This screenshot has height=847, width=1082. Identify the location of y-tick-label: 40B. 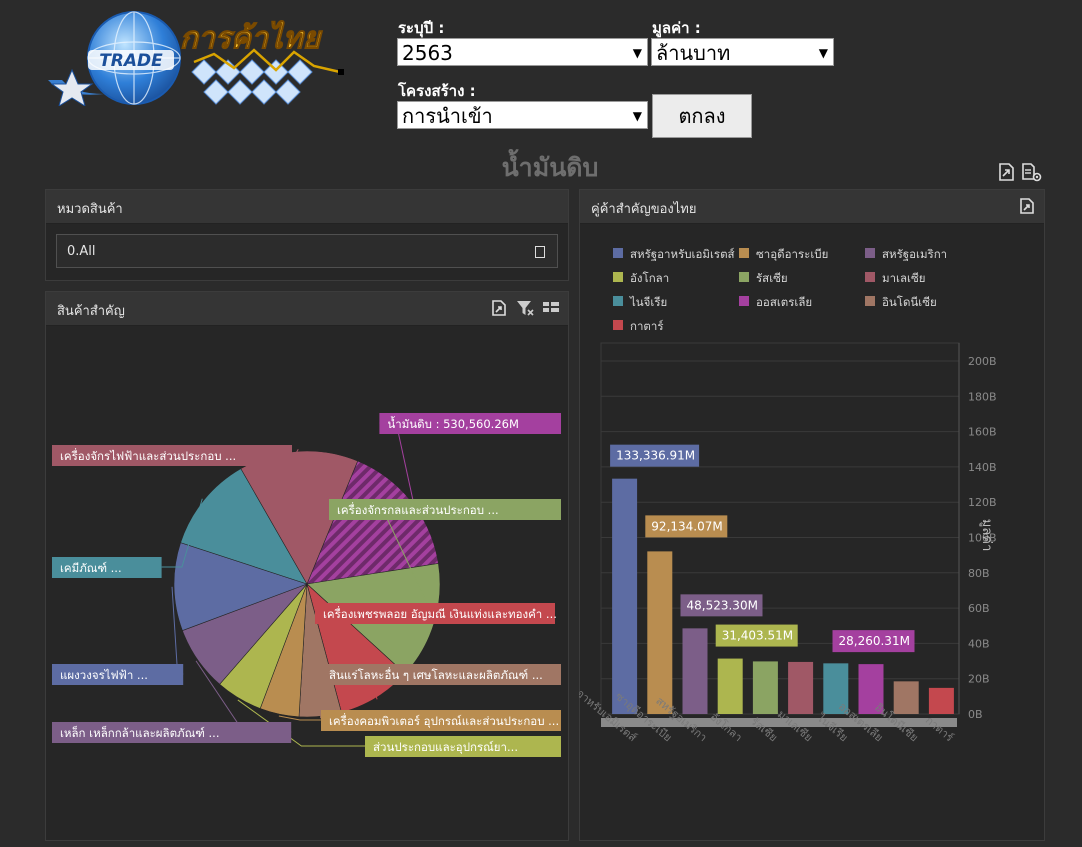
(979, 643).